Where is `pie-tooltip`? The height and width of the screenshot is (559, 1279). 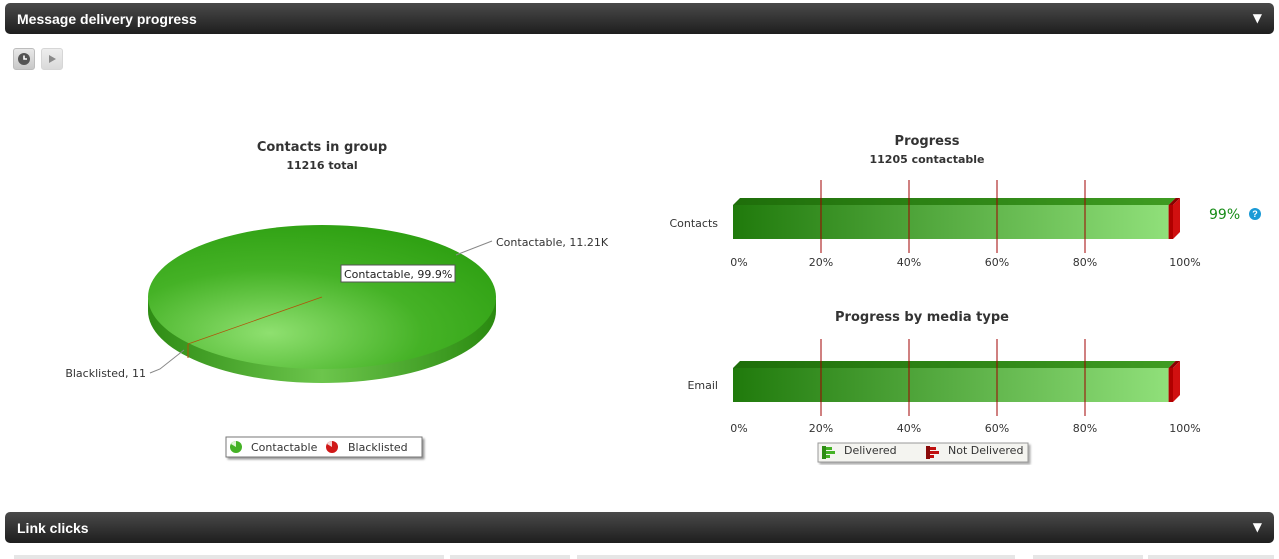
pie-tooltip is located at coordinates (398, 273).